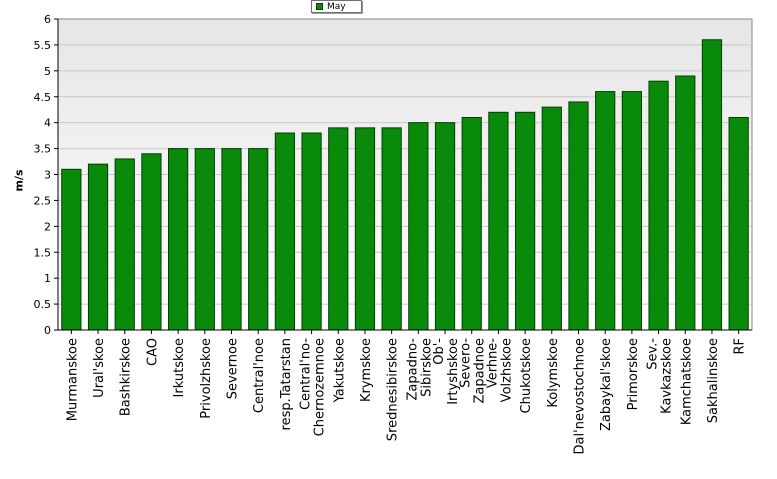 The width and height of the screenshot is (777, 479). Describe the element at coordinates (446, 371) in the screenshot. I see `x-tick-label: Ob'-Irtyshskoe` at that location.